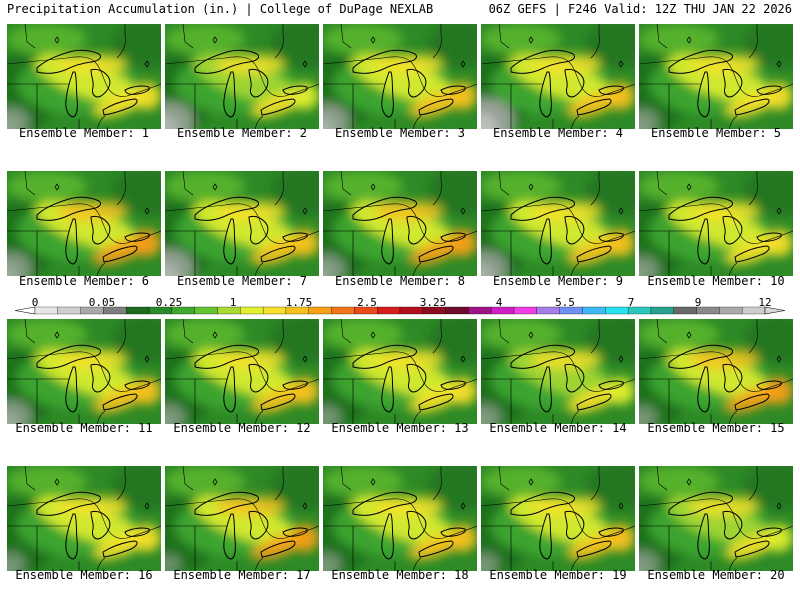  What do you see at coordinates (400, 133) in the screenshot?
I see `ensemble-member-caption: Ensemble Member: 3` at bounding box center [400, 133].